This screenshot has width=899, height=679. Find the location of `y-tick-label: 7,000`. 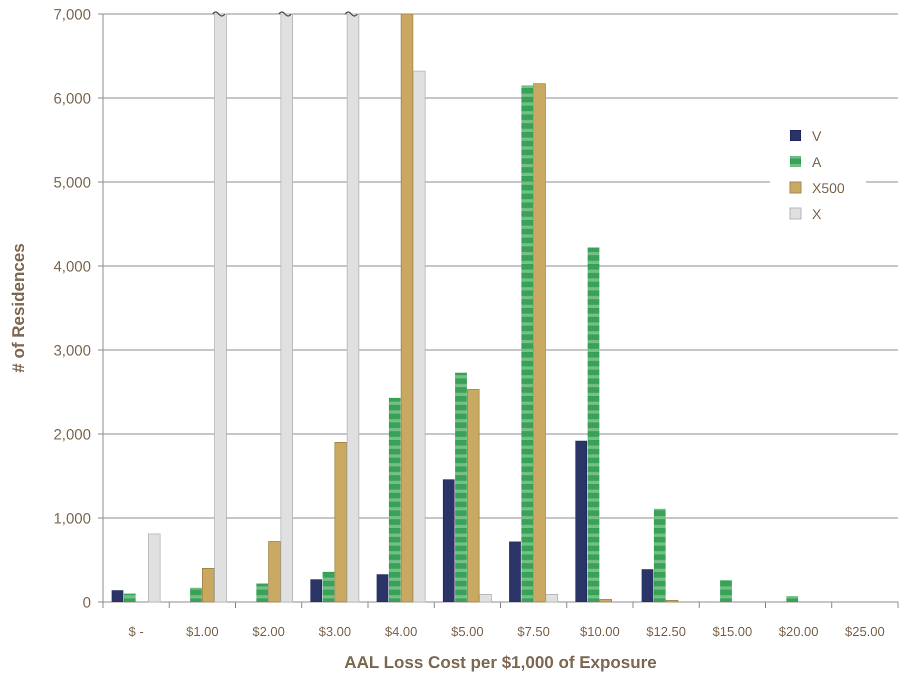

y-tick-label: 7,000 is located at coordinates (72, 15).